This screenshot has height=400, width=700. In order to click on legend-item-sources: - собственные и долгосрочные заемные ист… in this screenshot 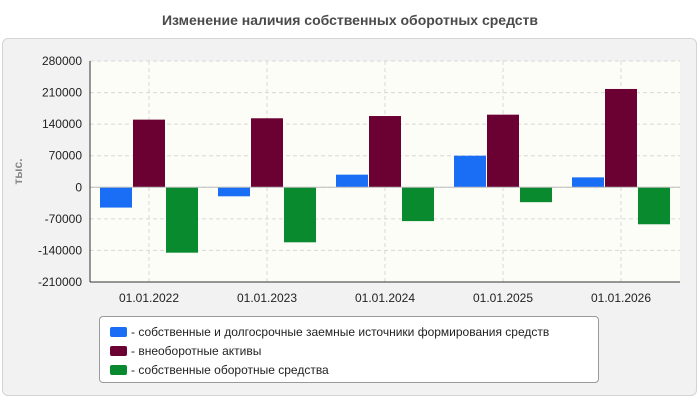, I will do `click(354, 331)`.